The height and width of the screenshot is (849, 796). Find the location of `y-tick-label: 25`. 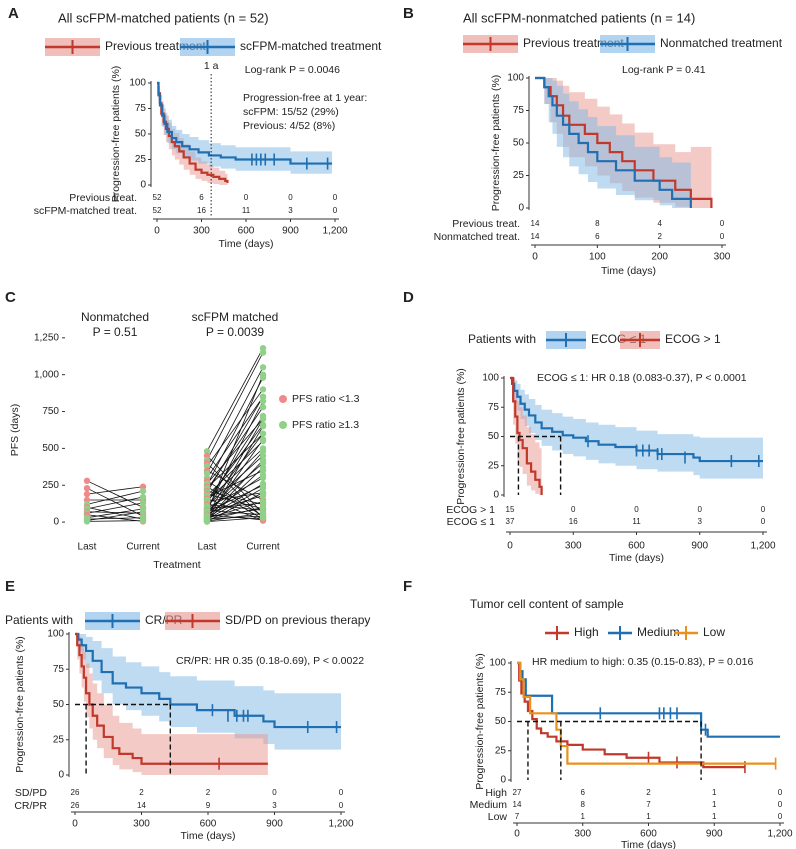

y-tick-label: 25 is located at coordinates (141, 159).